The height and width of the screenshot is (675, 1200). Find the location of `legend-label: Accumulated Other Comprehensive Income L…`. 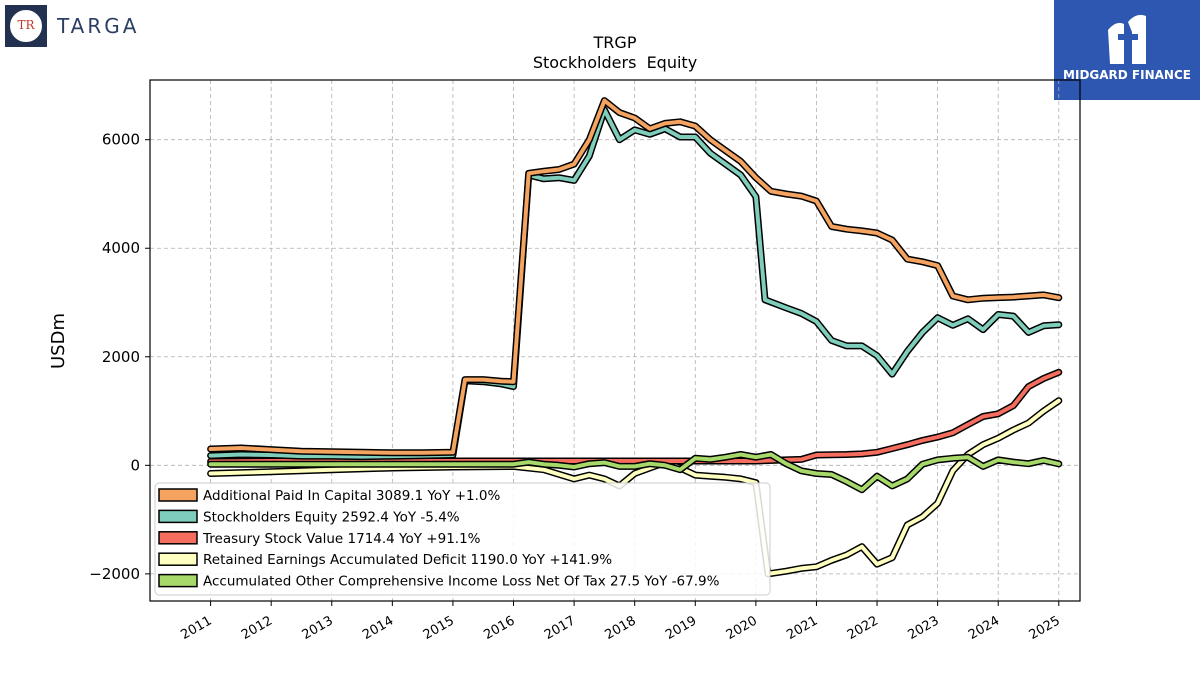

legend-label: Accumulated Other Comprehensive Income L… is located at coordinates (461, 582).